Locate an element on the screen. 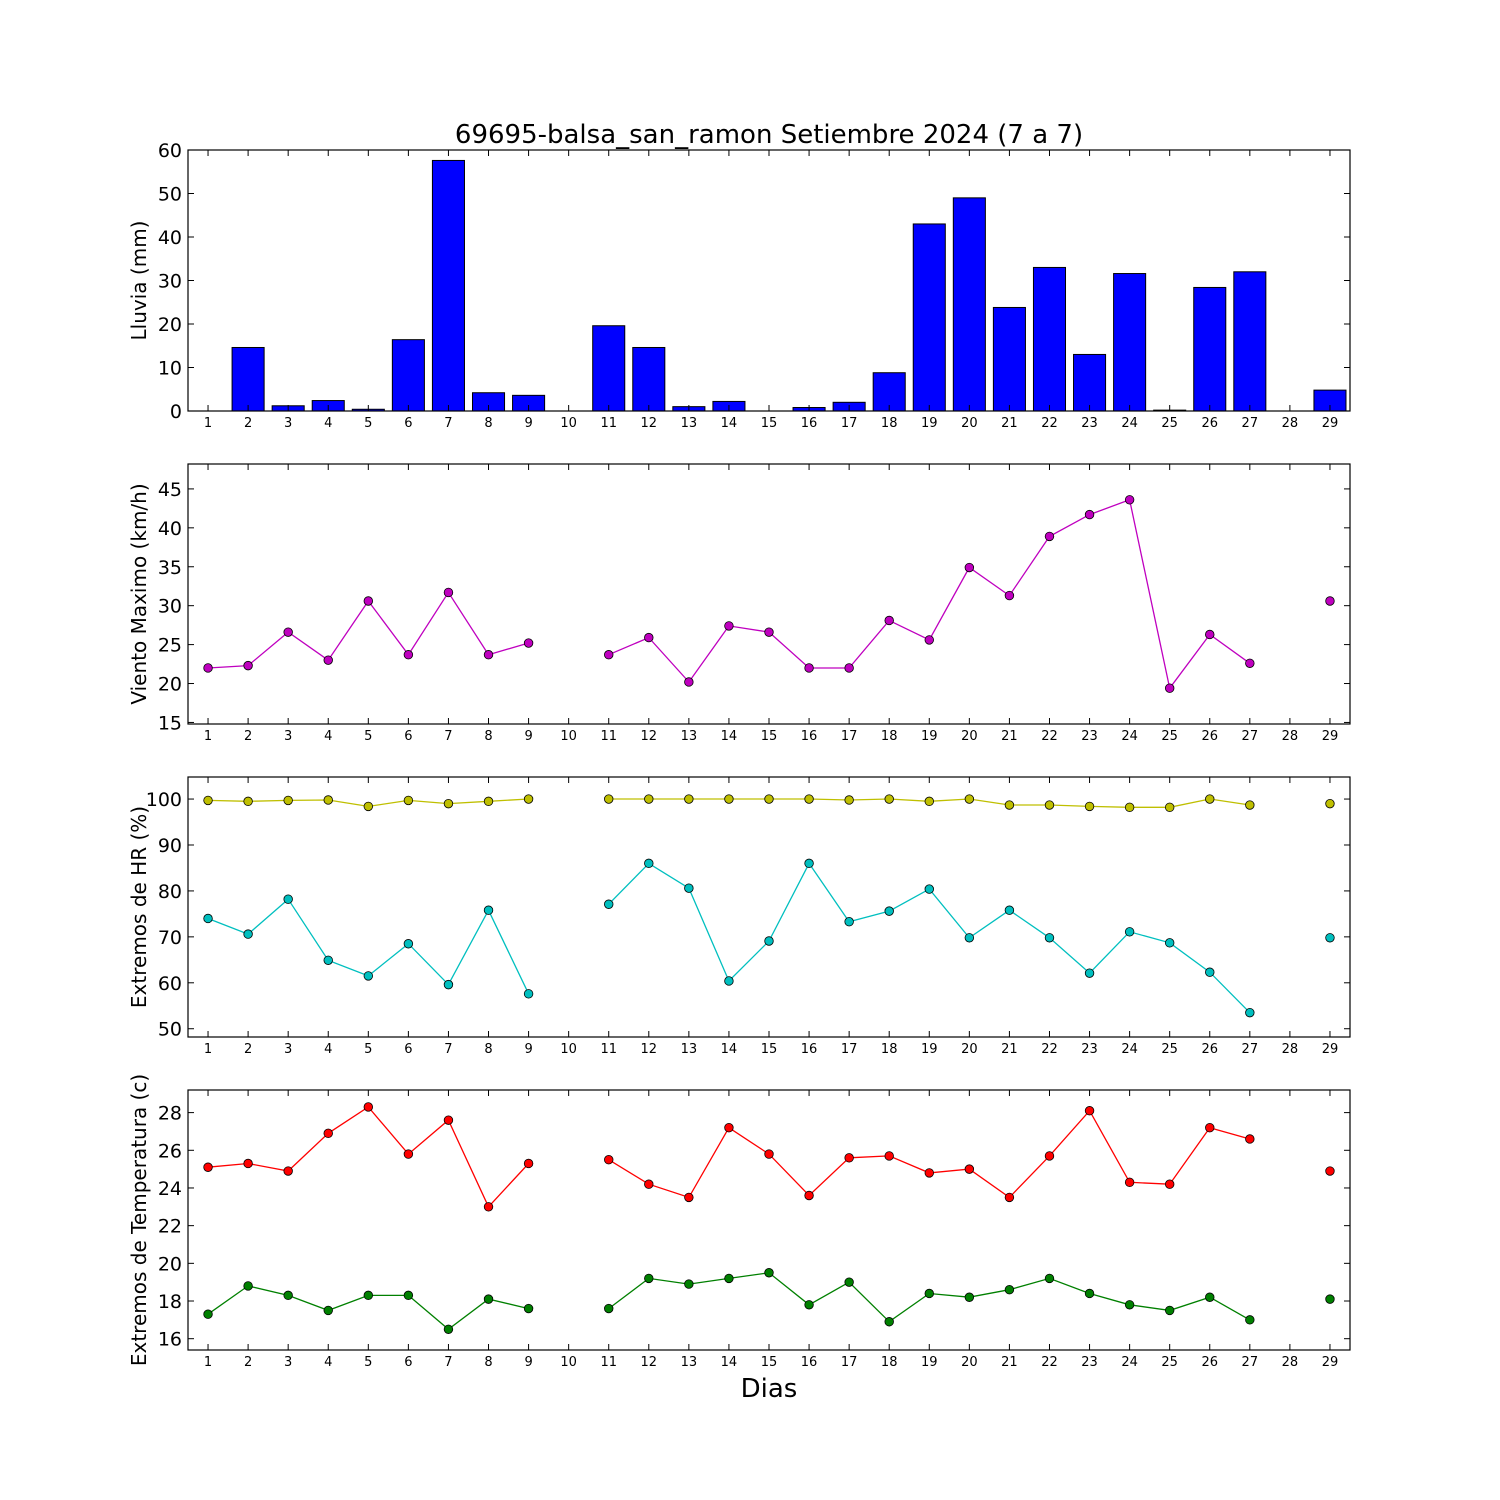 This screenshot has width=1500, height=1500. y-tick-label: 60 is located at coordinates (170, 151).